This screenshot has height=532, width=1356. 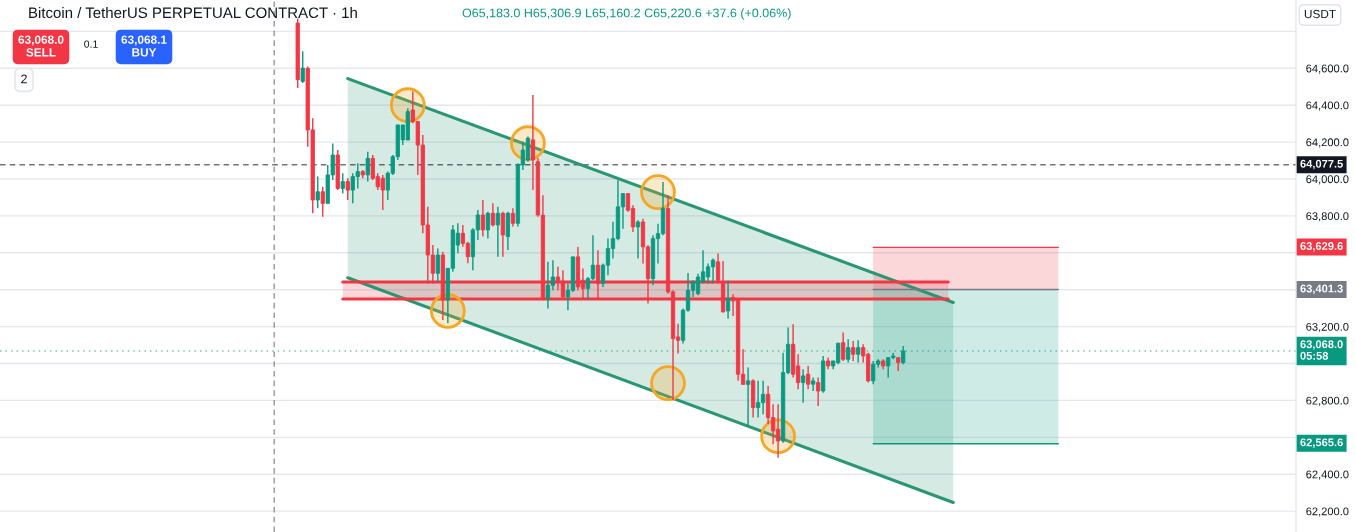 What do you see at coordinates (1327, 217) in the screenshot?
I see `y-tick-label: 63,800.0` at bounding box center [1327, 217].